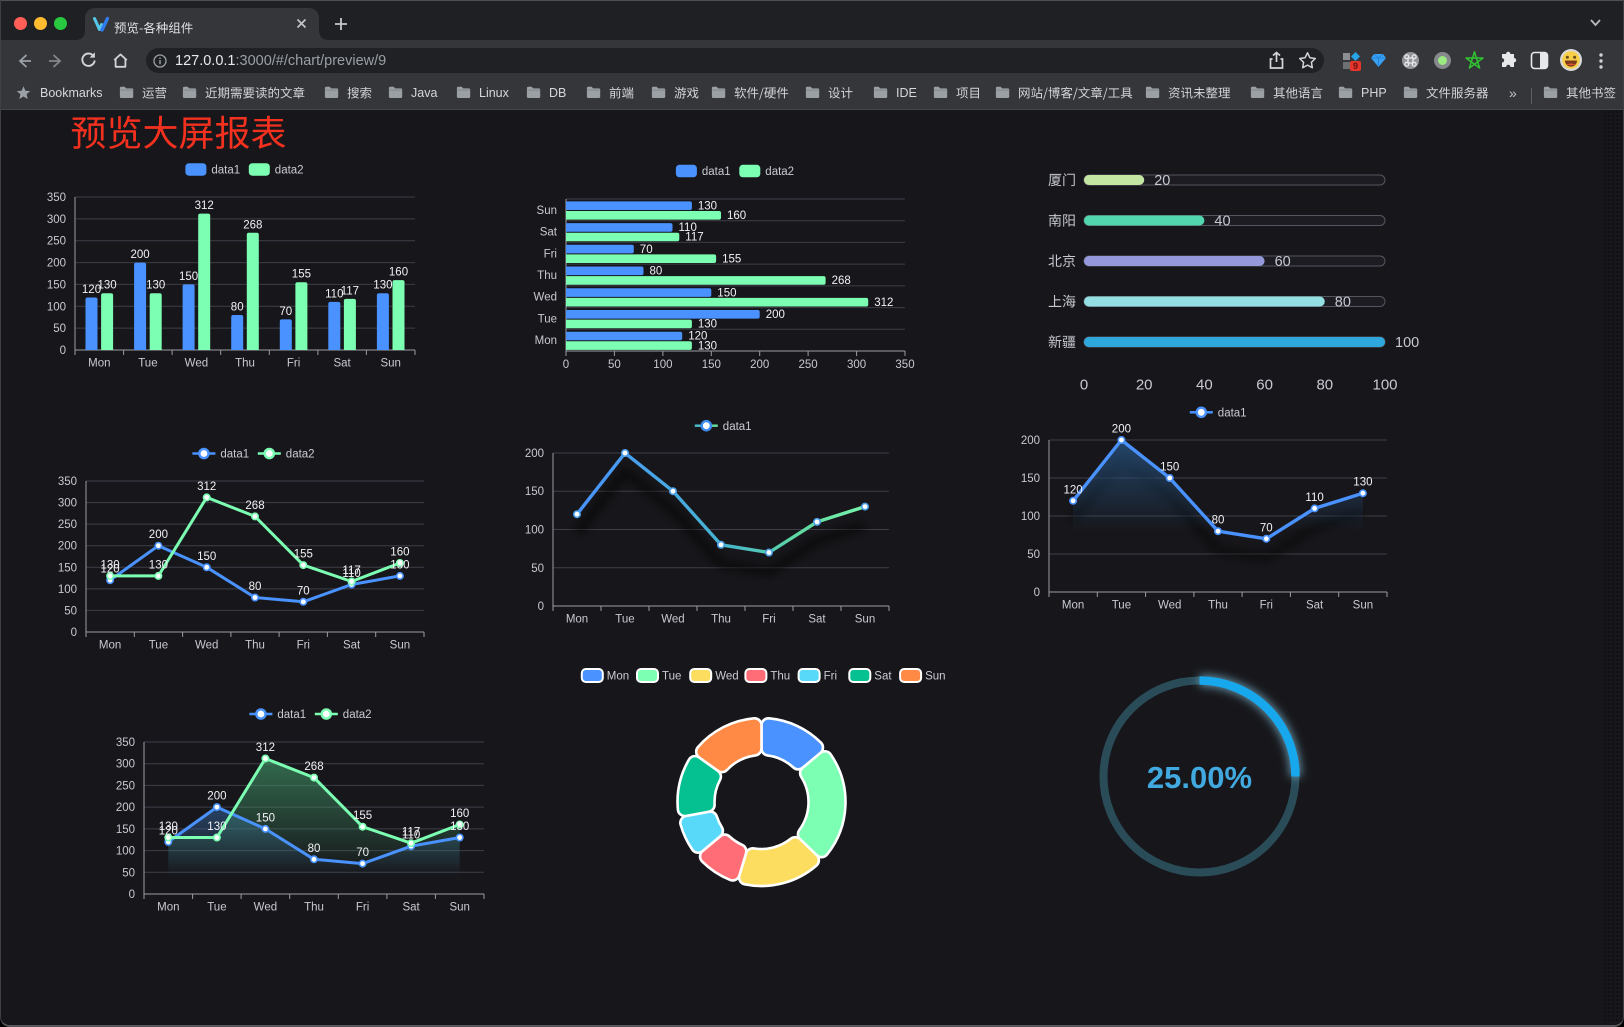  What do you see at coordinates (1162, 181) in the screenshot?
I see `svg-text: 20` at bounding box center [1162, 181].